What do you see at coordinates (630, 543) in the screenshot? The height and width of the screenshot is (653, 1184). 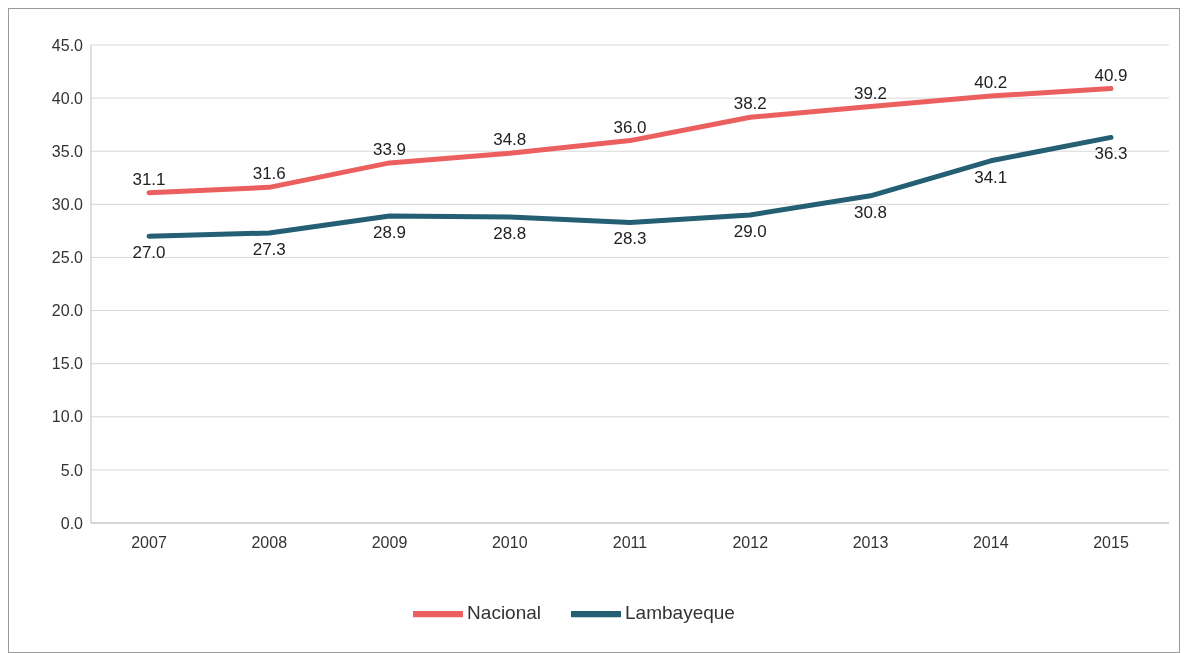 I see `x-tick-label: 2011` at bounding box center [630, 543].